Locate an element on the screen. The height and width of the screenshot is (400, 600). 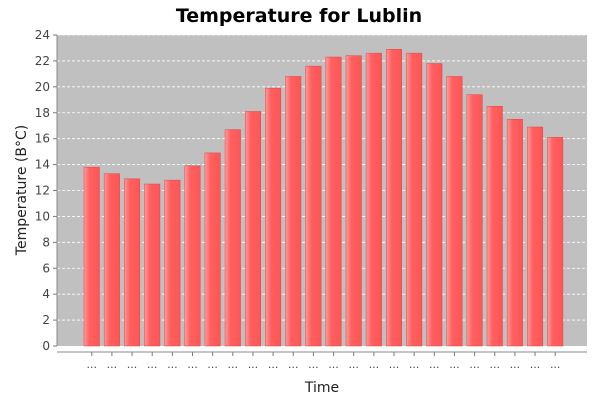
y-tick-label: 20 is located at coordinates (42, 87).